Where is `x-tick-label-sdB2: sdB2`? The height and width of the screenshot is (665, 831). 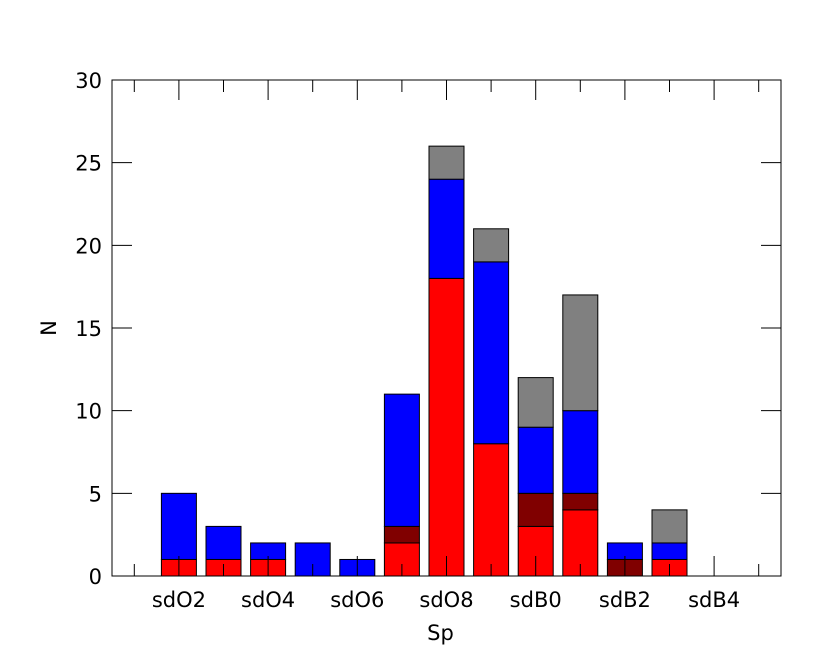
x-tick-label-sdB2: sdB2 is located at coordinates (625, 600).